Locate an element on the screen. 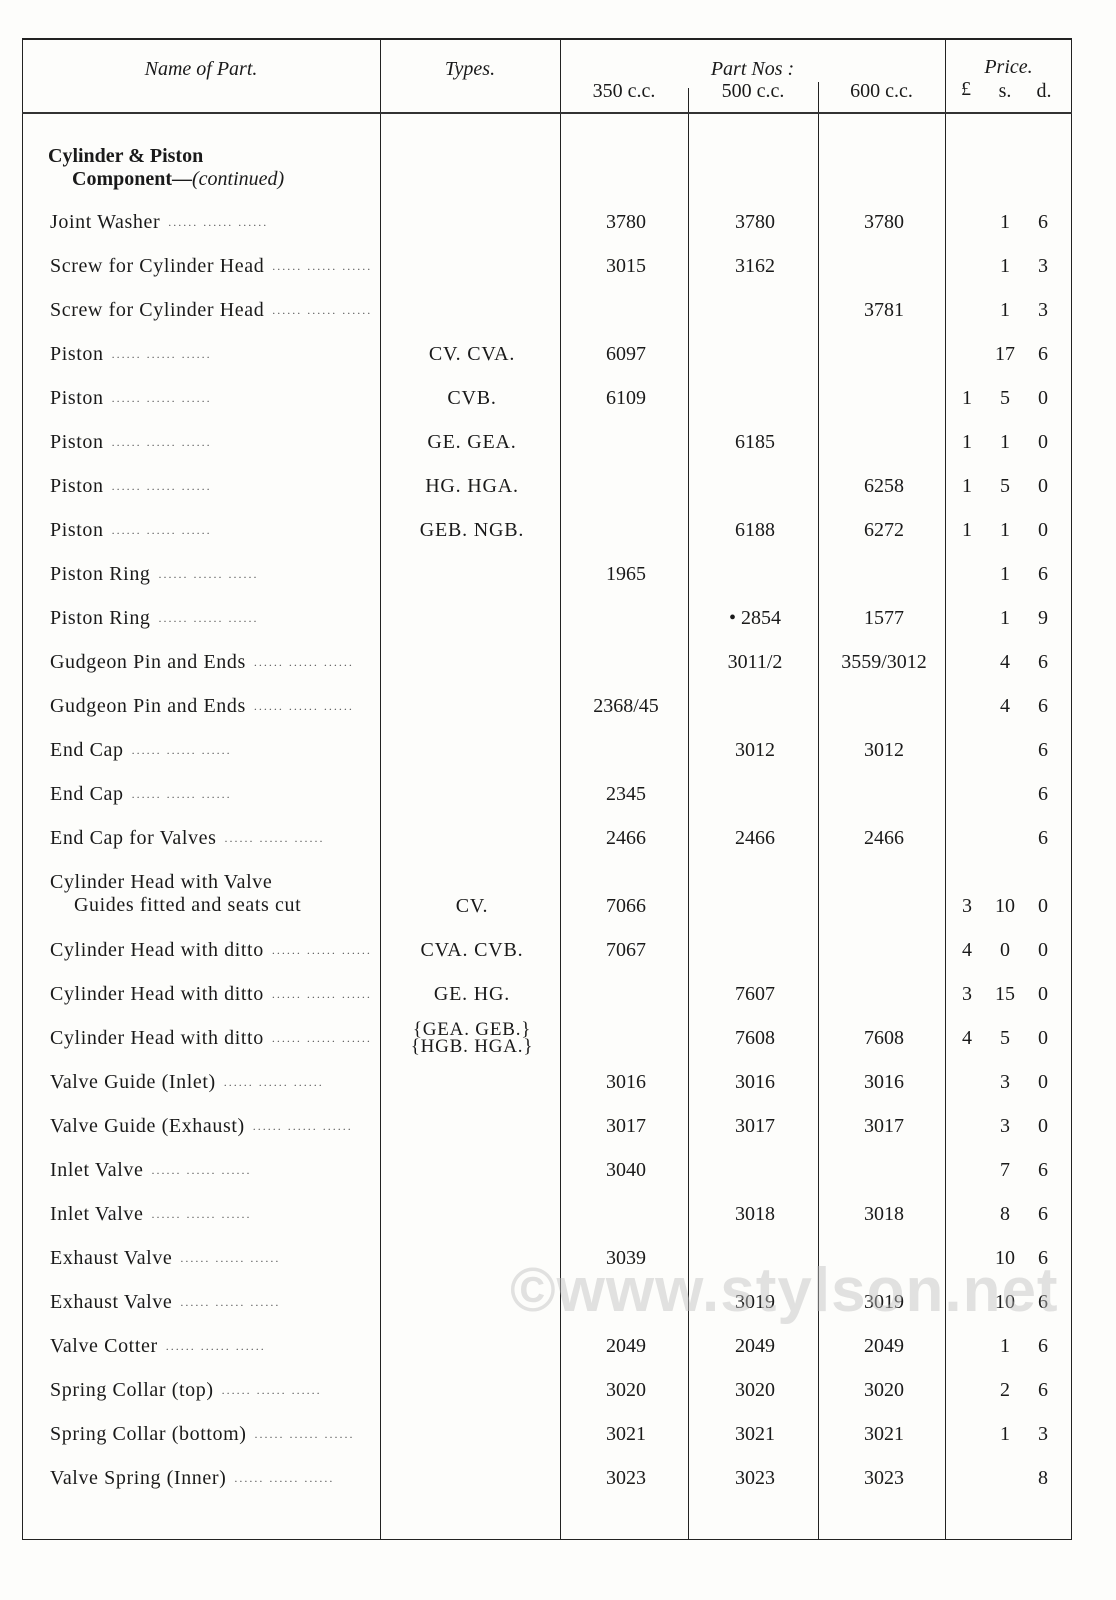 The width and height of the screenshot is (1116, 1600). part-name: Cylinder Head with Valve is located at coordinates (161, 882).